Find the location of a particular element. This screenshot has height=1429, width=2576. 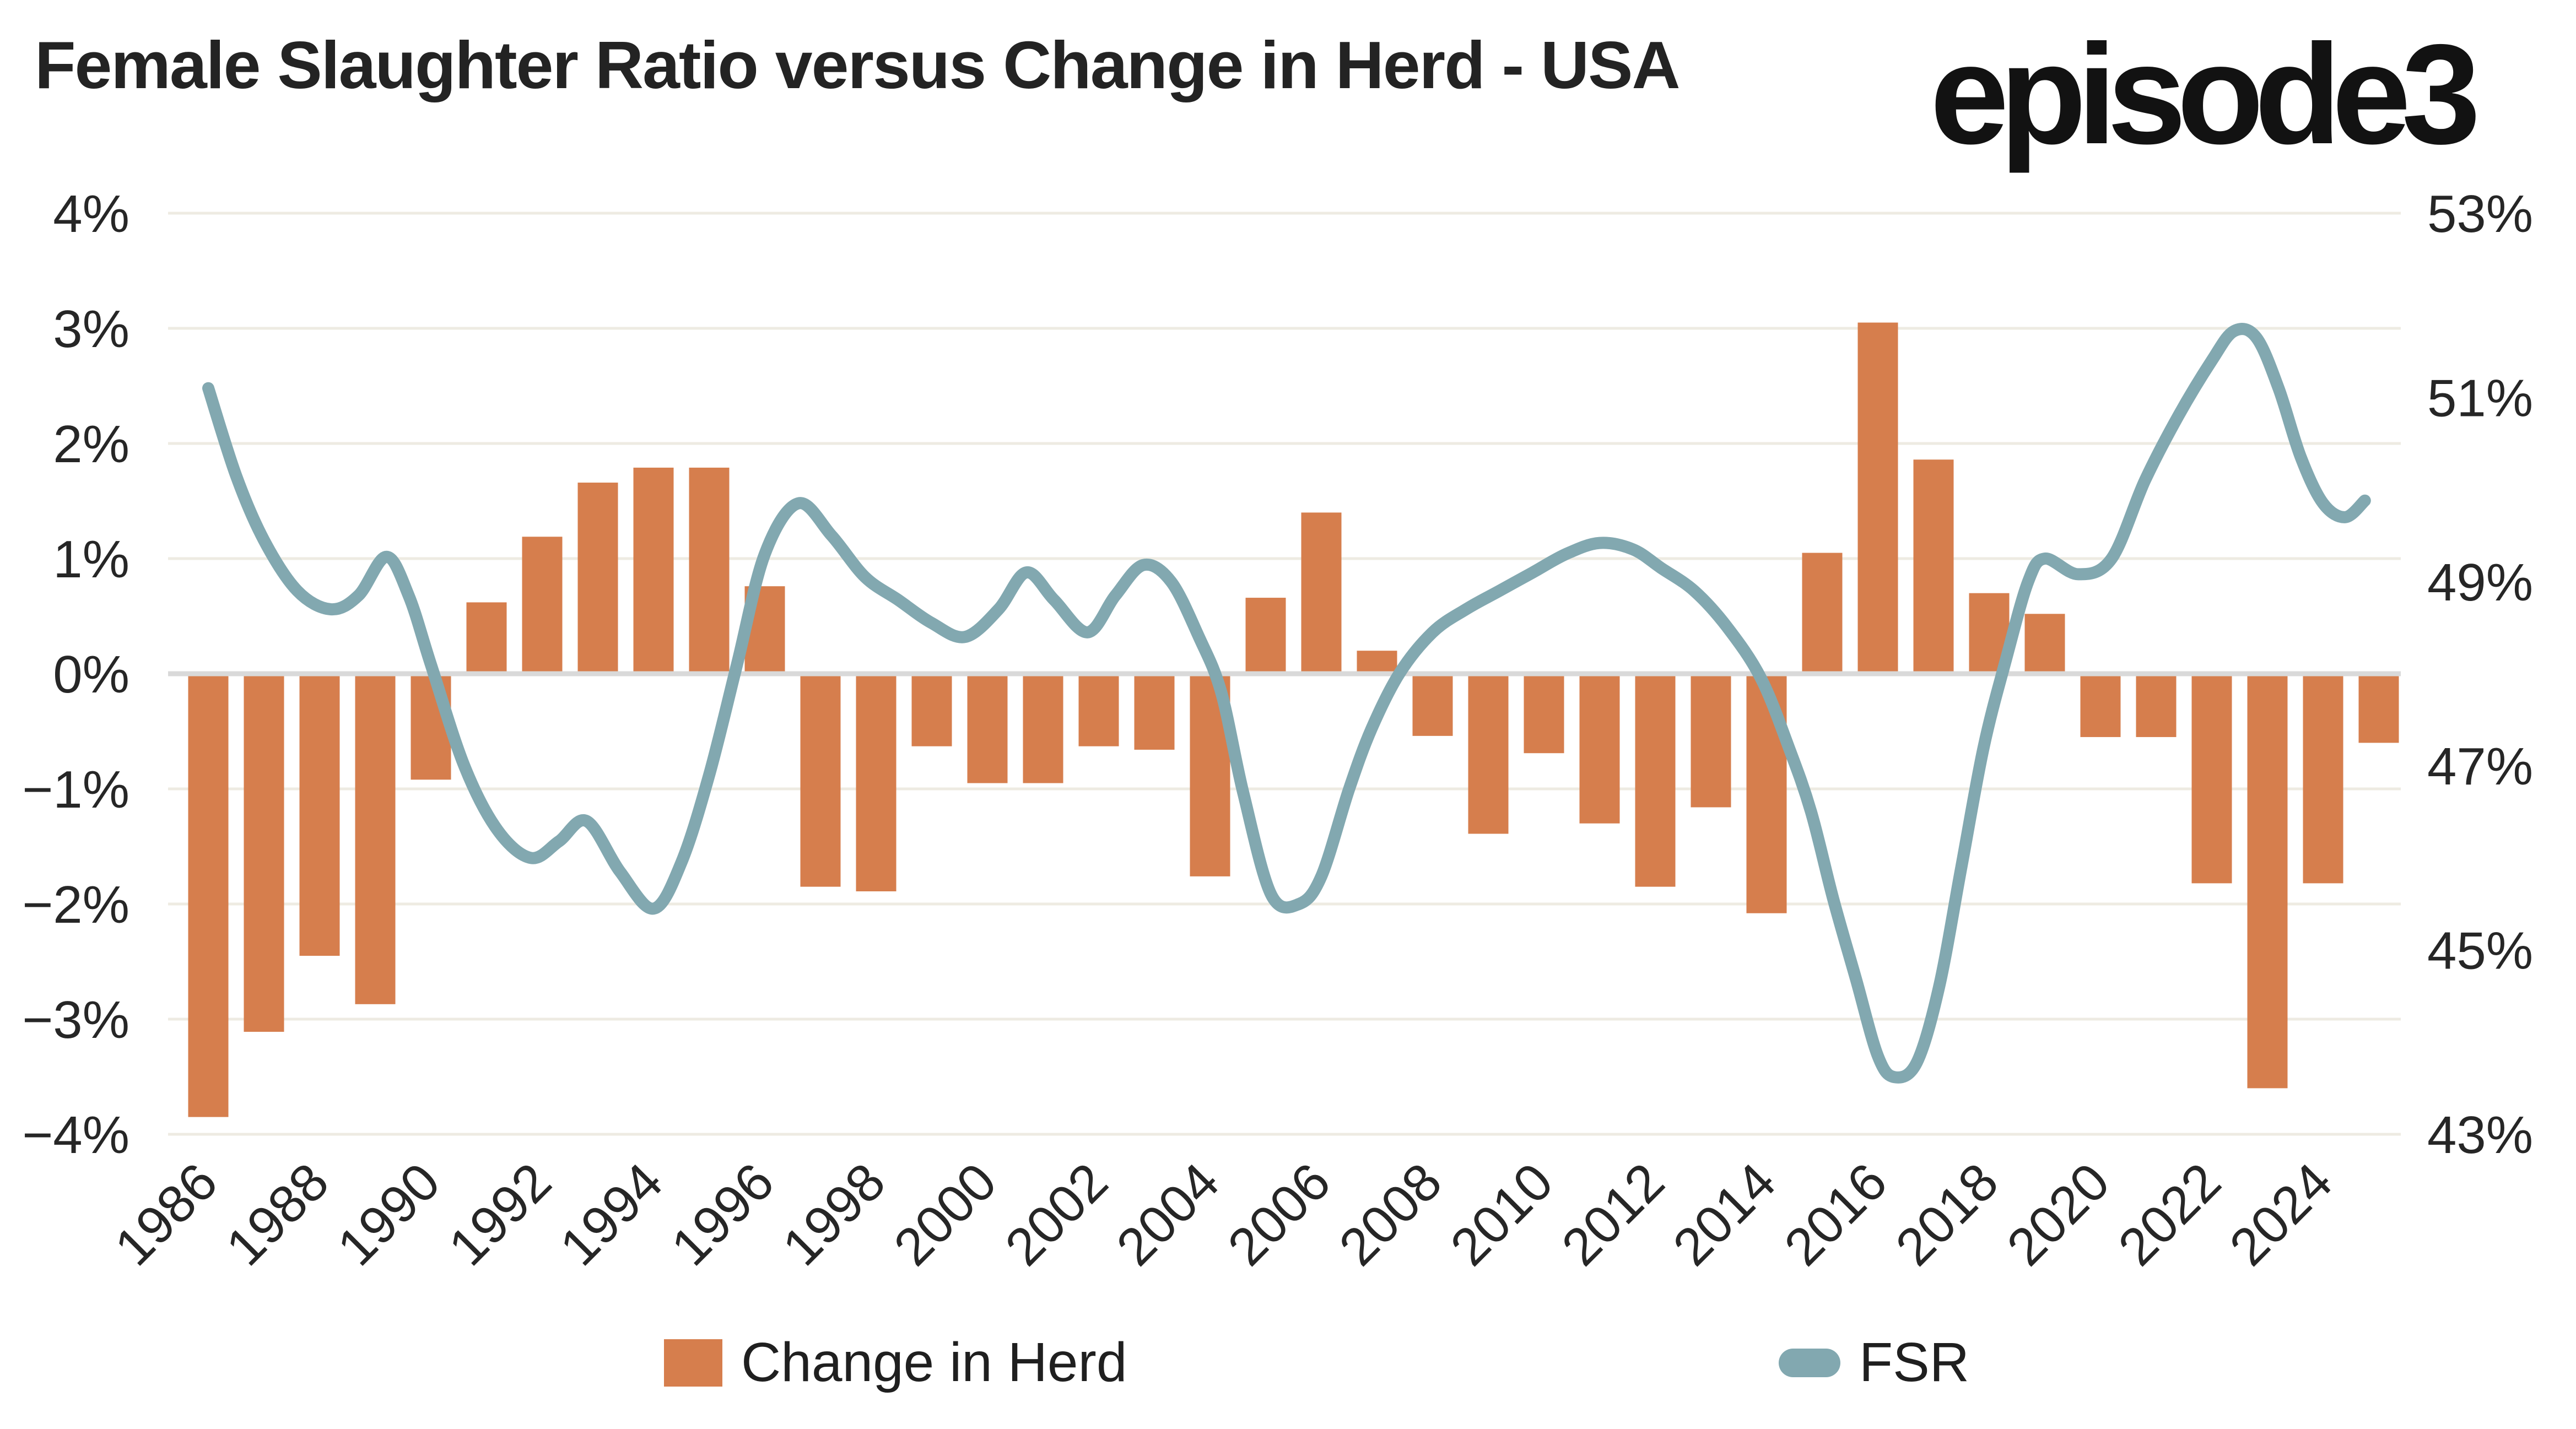

x-axis-tick-1994: 1994 is located at coordinates (611, 1214).